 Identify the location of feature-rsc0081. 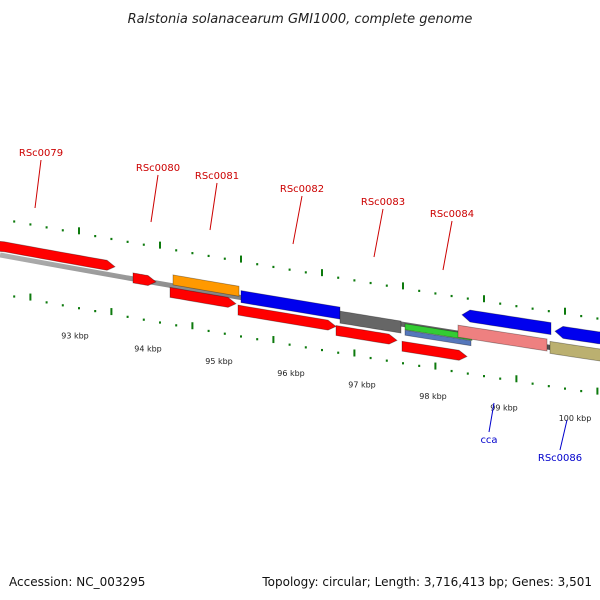
(206, 285).